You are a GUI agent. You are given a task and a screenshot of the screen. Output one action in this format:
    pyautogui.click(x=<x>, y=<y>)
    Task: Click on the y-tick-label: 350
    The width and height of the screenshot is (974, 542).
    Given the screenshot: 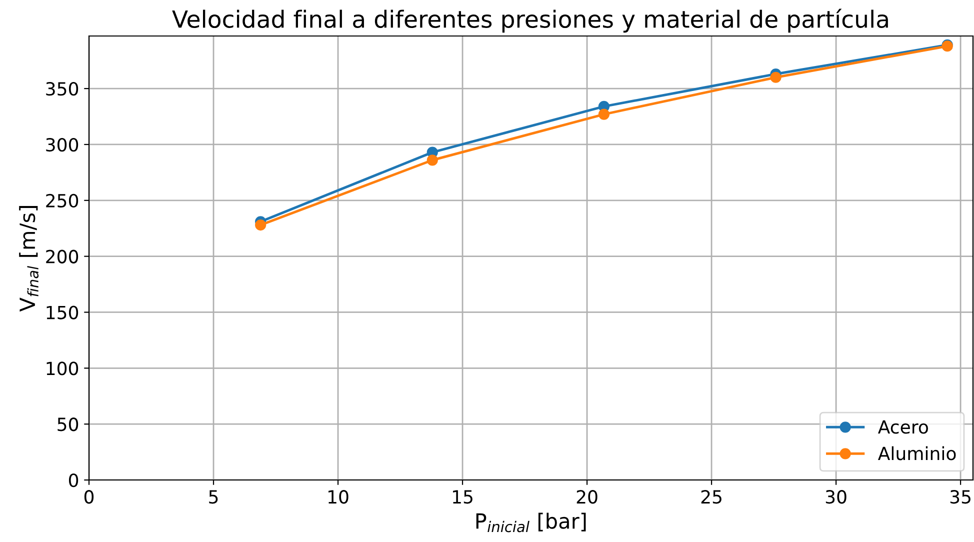 What is the action you would take?
    pyautogui.click(x=62, y=89)
    